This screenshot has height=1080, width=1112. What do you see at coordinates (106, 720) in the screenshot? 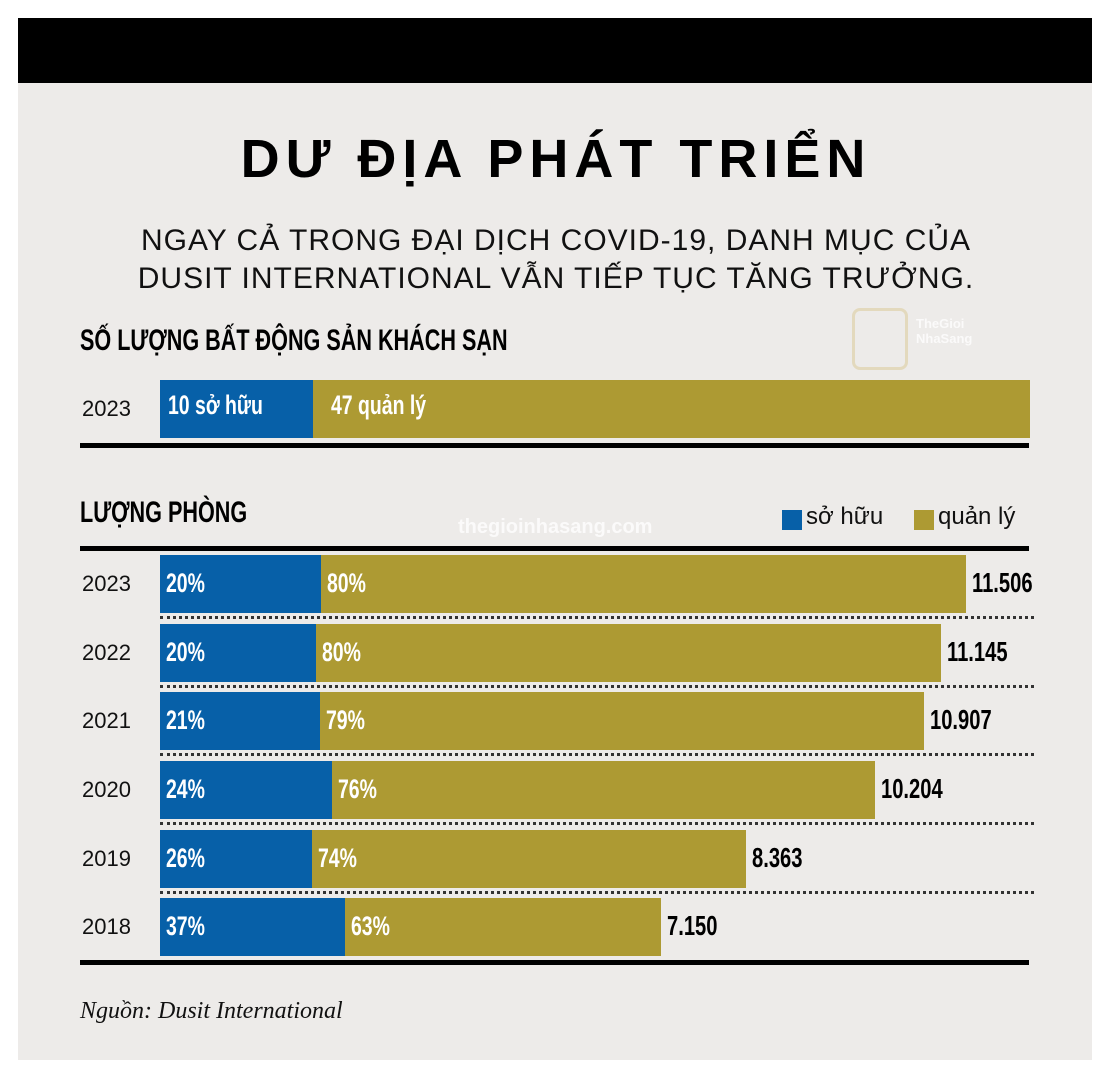
I see `year-label: 2021` at bounding box center [106, 720].